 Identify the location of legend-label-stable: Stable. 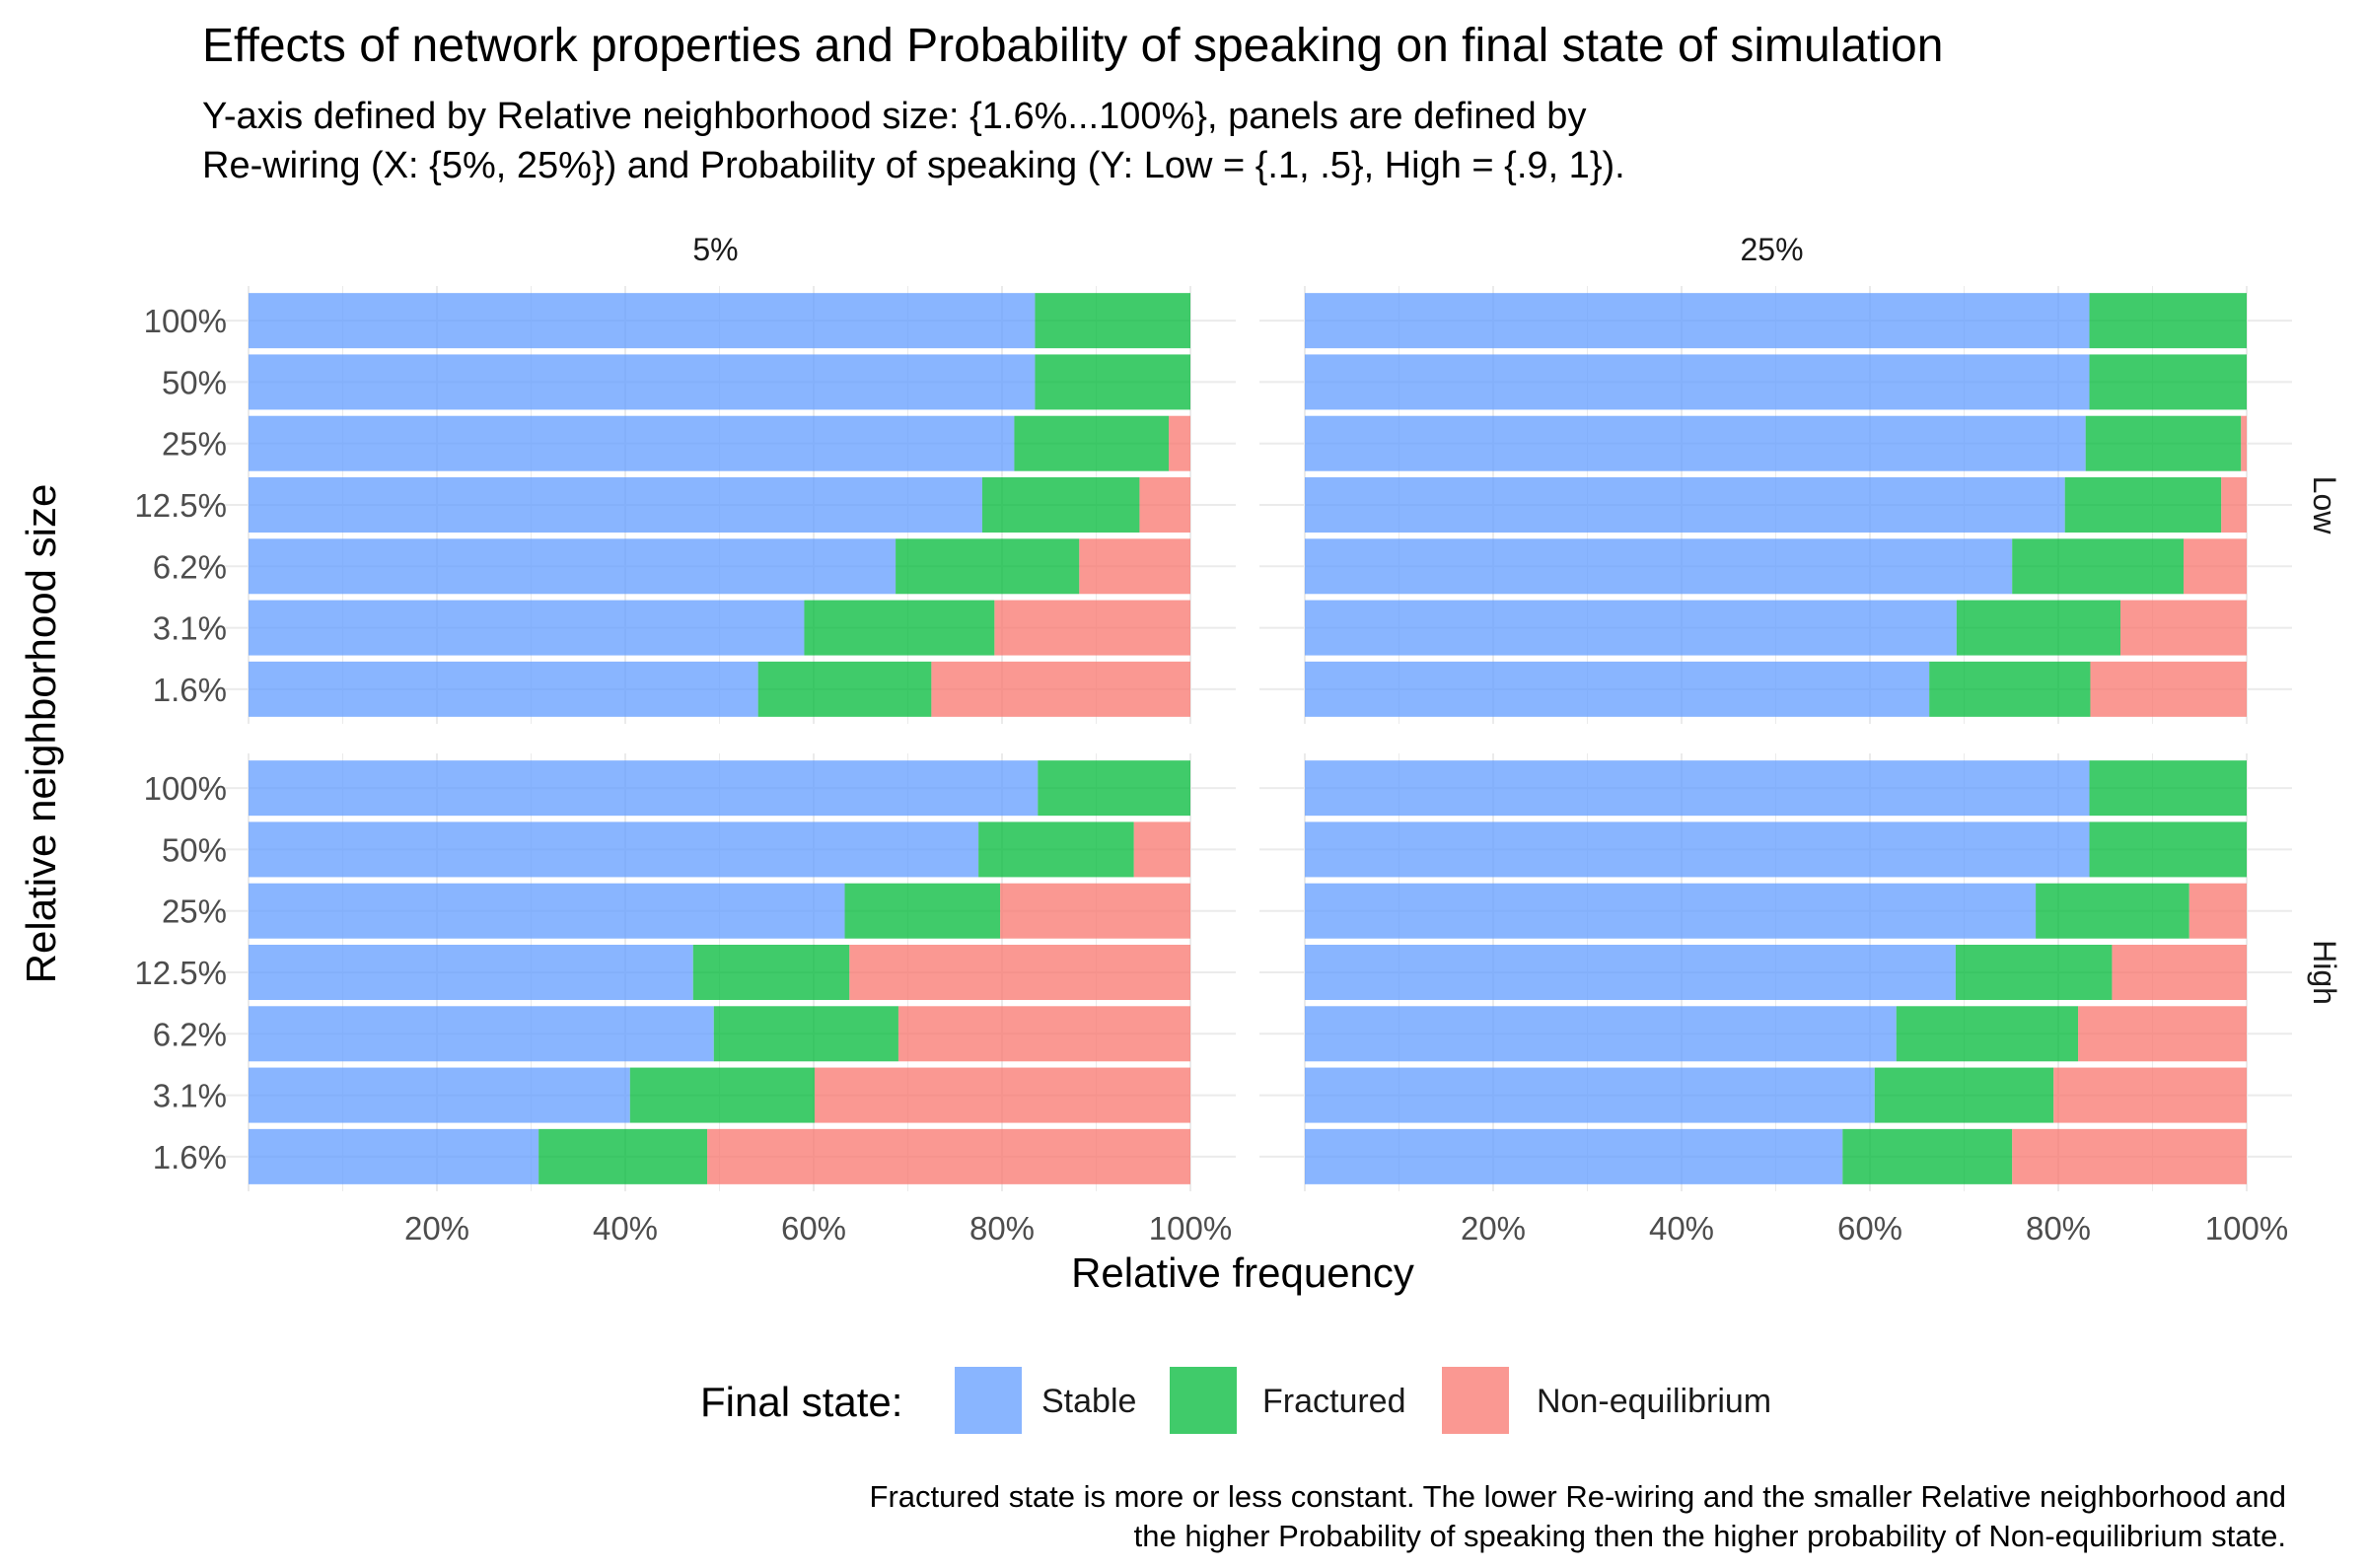
(1088, 1401).